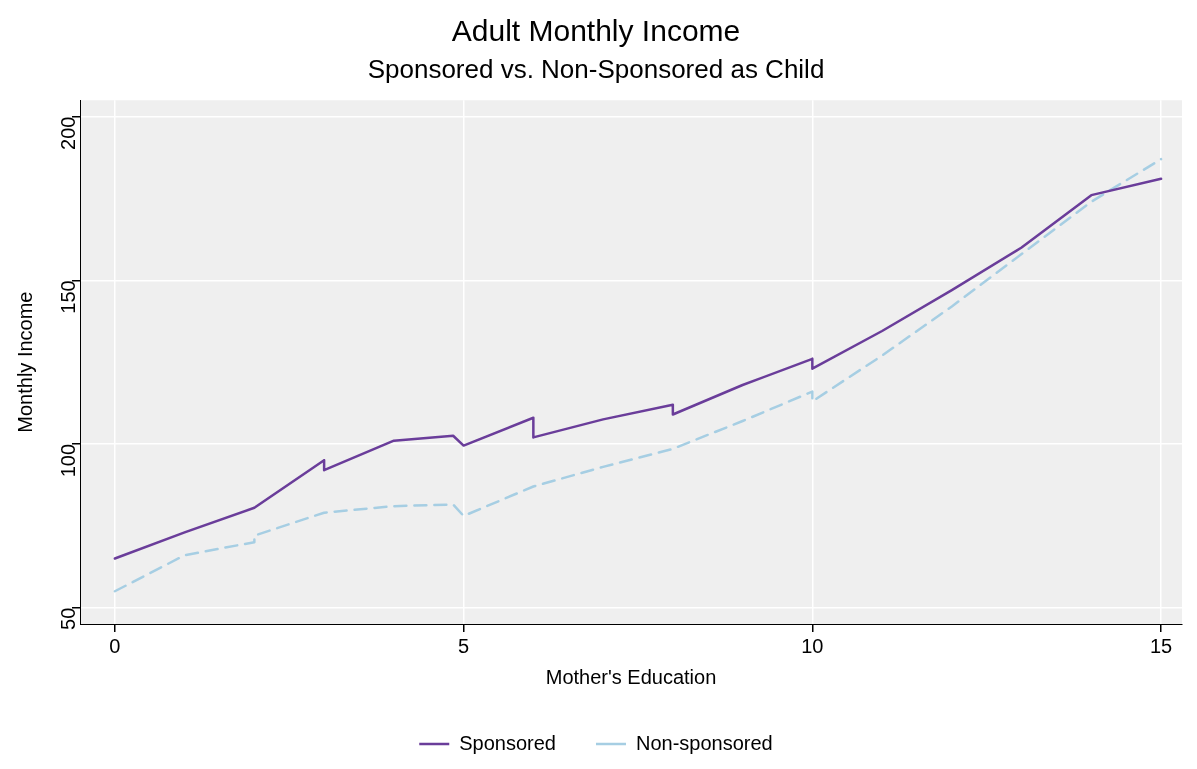  I want to click on y-tick-label: 200, so click(67, 133).